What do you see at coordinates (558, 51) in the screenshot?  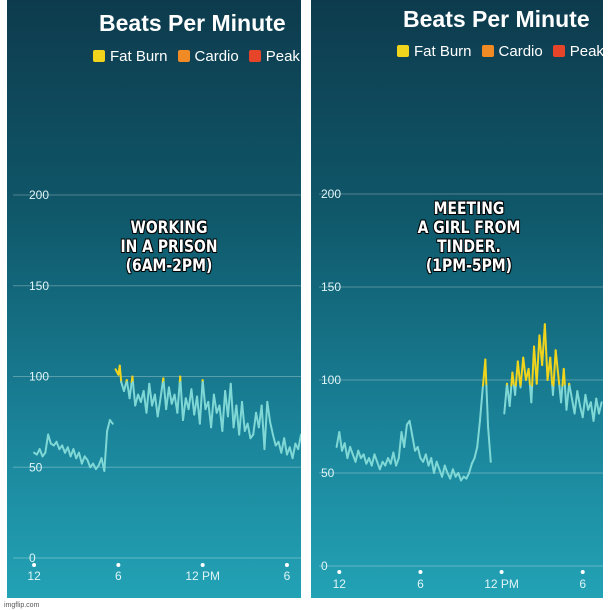 I see `peak-swatch` at bounding box center [558, 51].